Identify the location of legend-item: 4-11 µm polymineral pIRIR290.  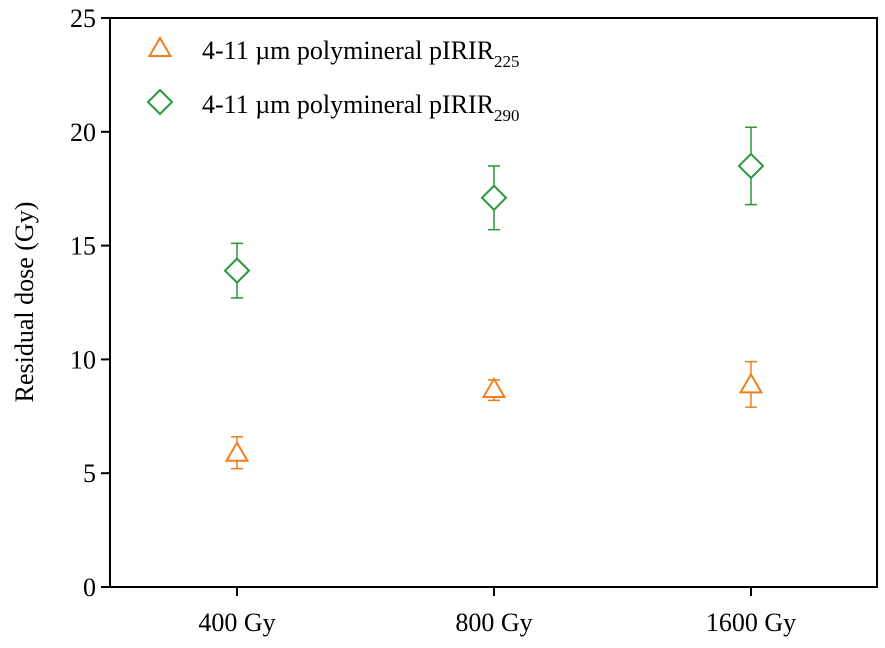
(333, 106).